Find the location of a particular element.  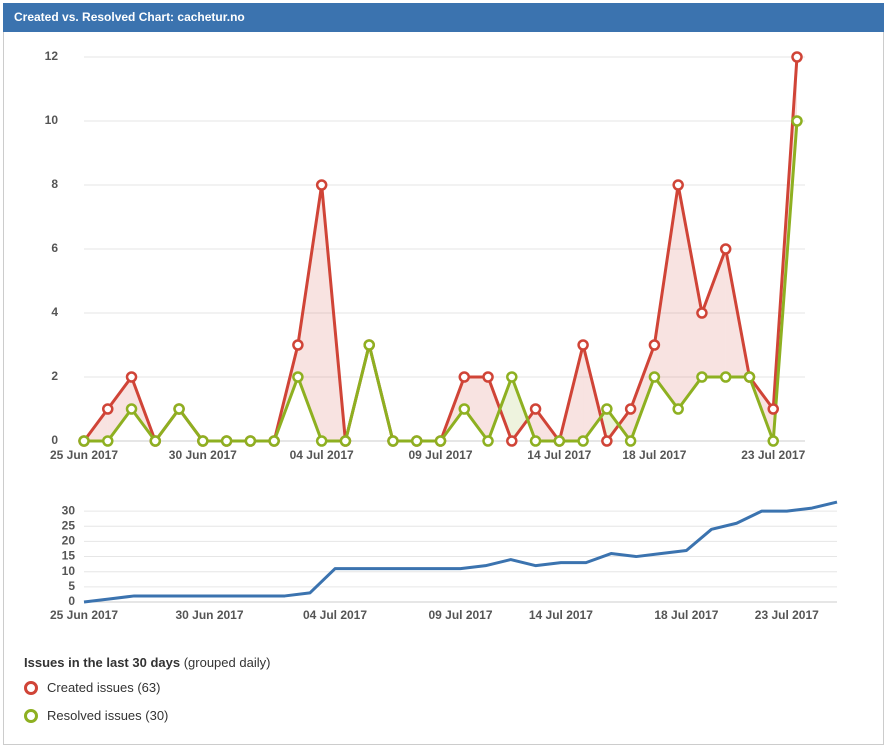

legend-label: Created issues (63) is located at coordinates (104, 687).